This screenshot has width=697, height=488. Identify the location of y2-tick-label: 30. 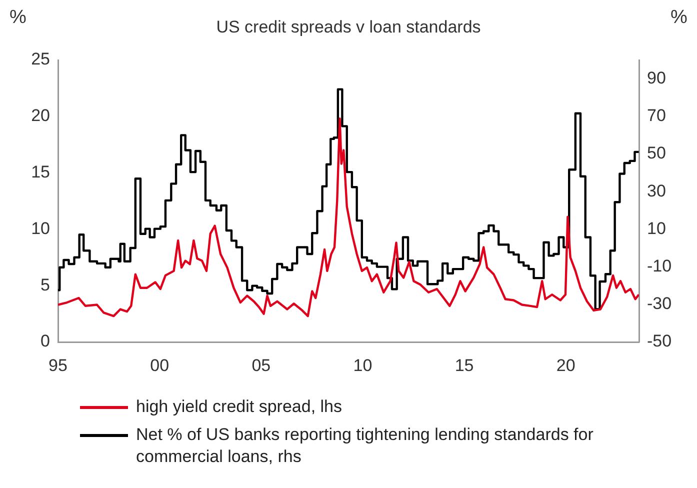
(656, 190).